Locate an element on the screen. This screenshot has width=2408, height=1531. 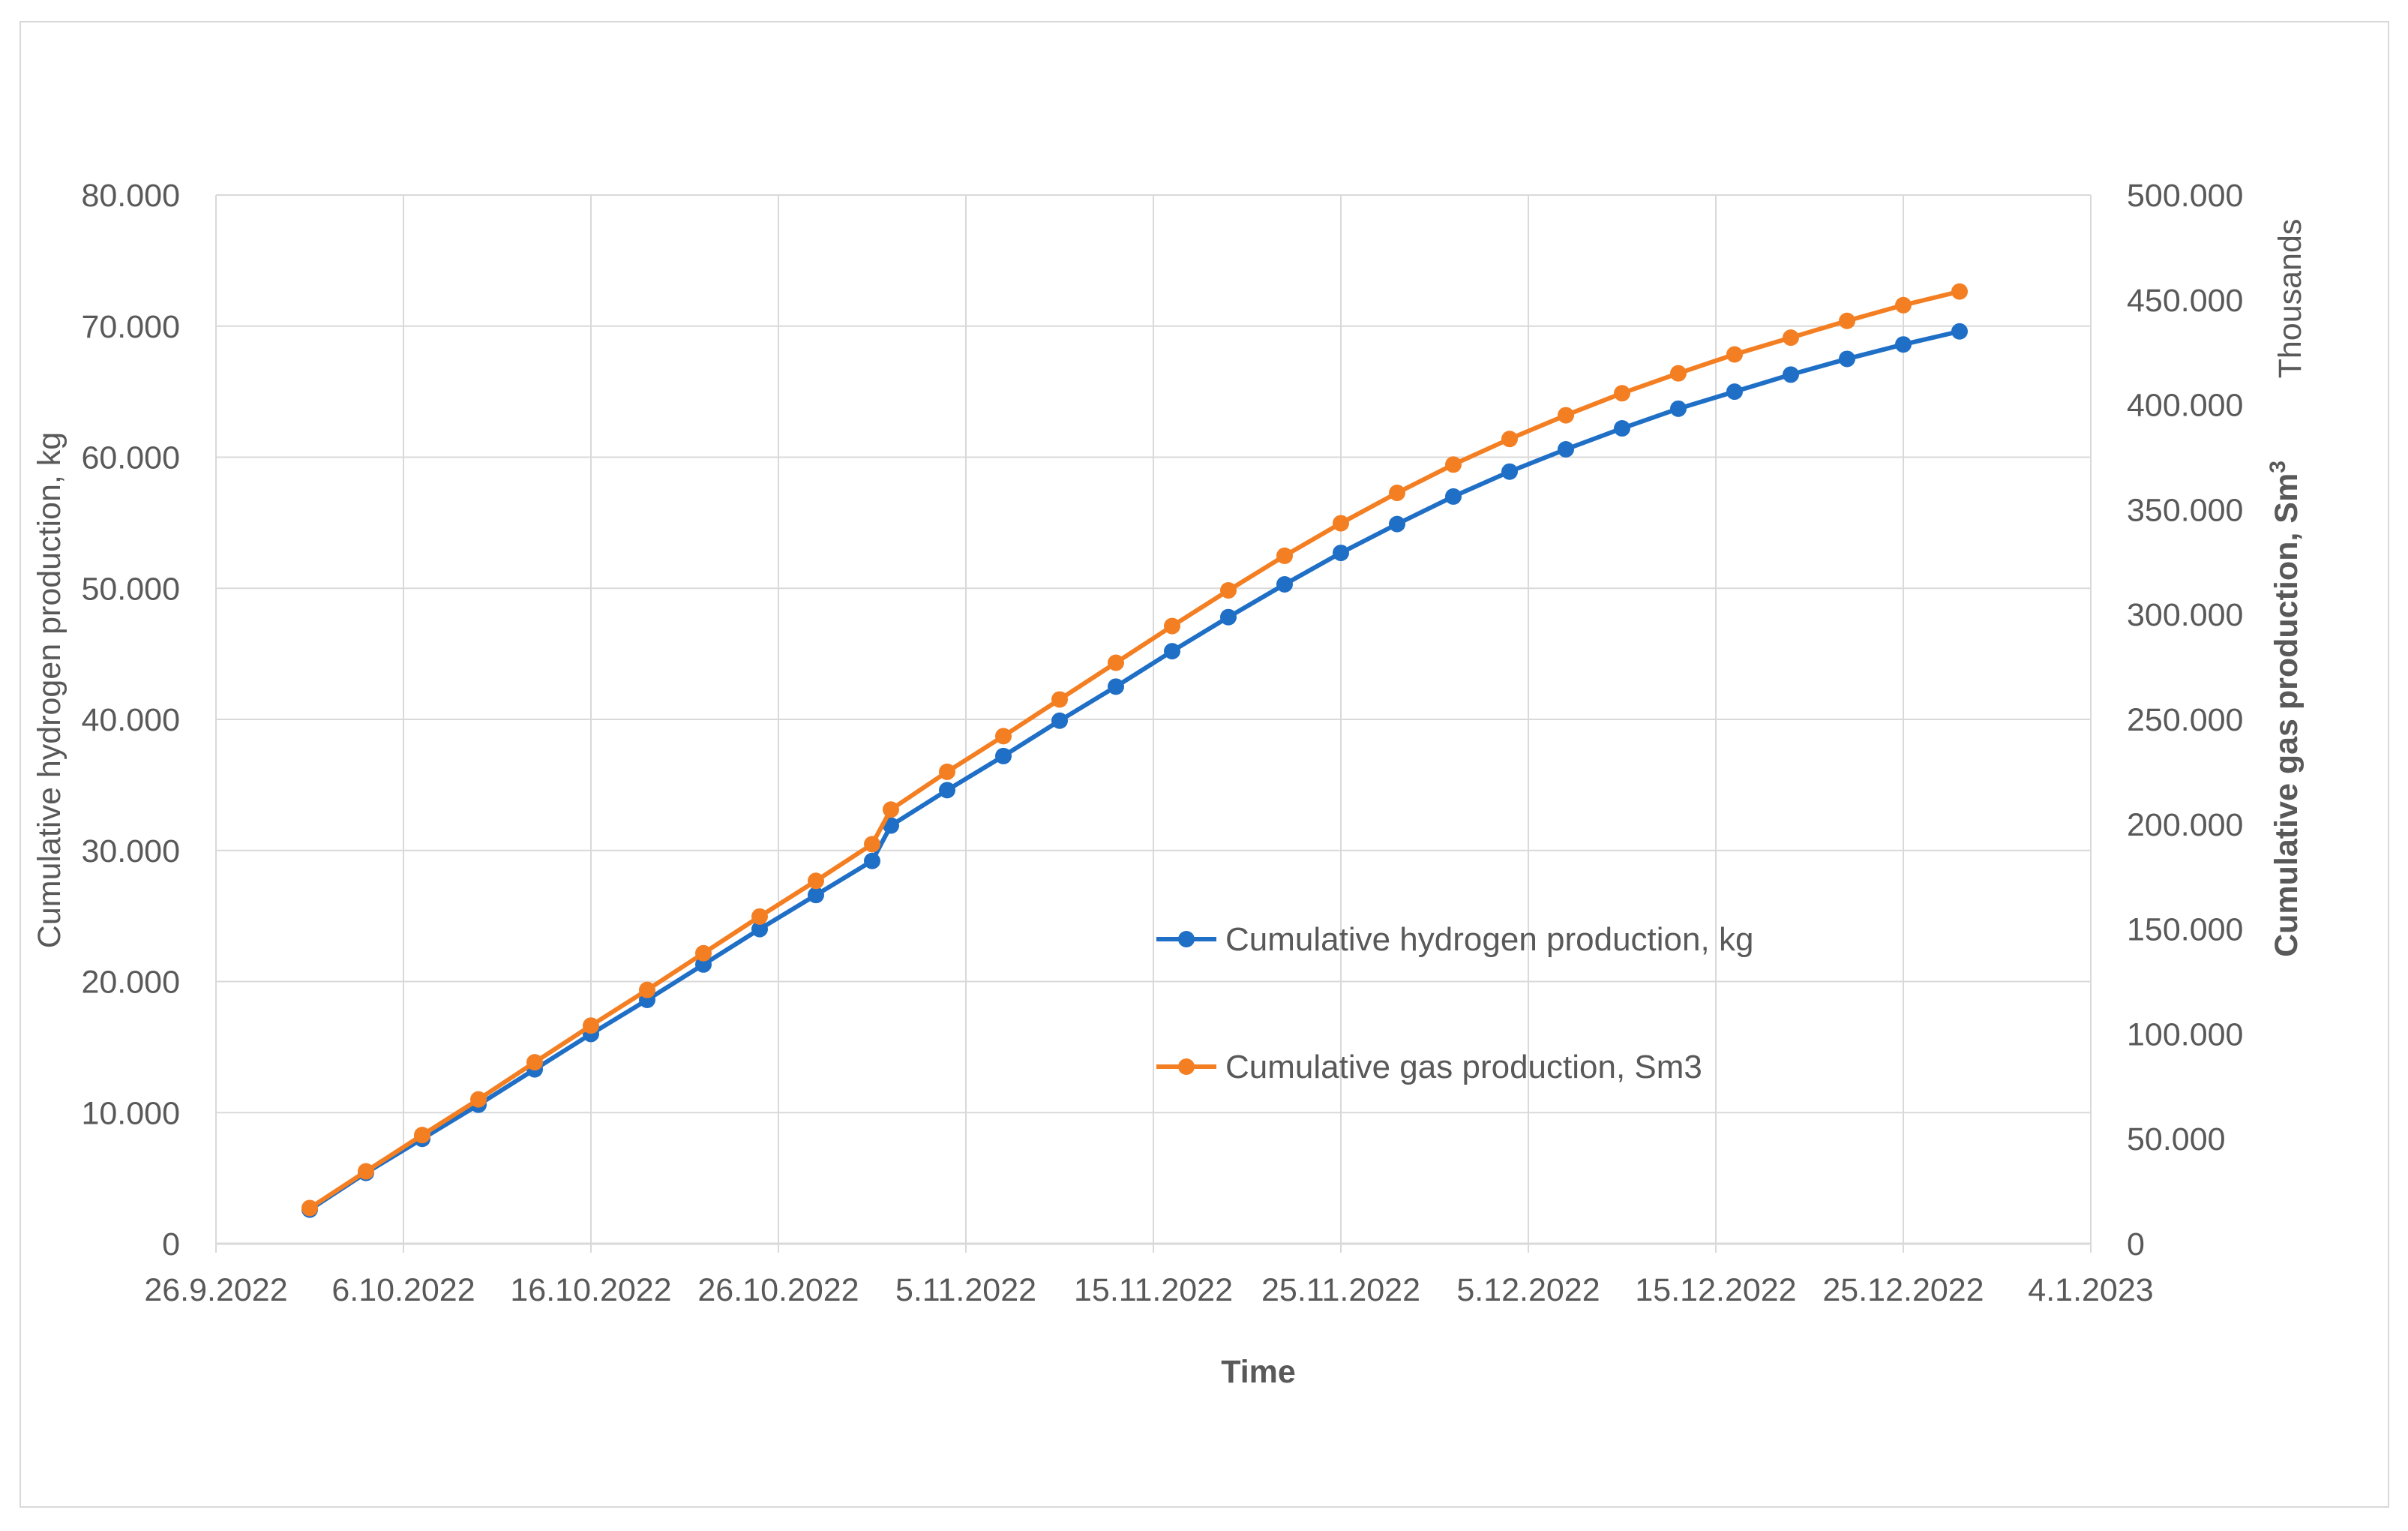
y-right-tick-label: 50.000 is located at coordinates (2176, 1139).